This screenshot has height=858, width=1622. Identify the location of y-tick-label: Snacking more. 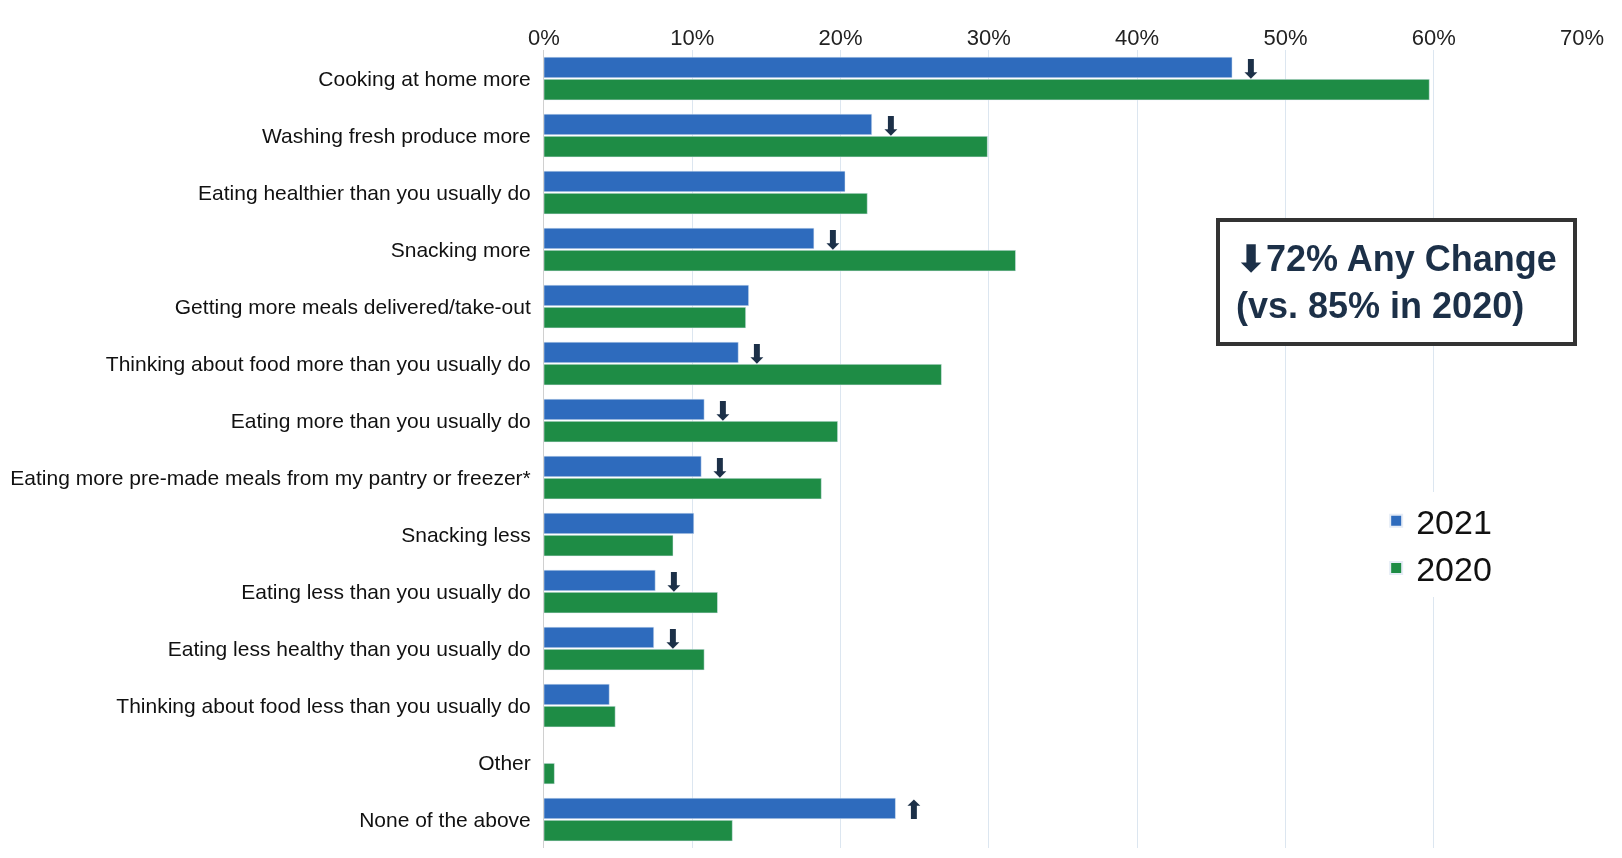
(460, 249).